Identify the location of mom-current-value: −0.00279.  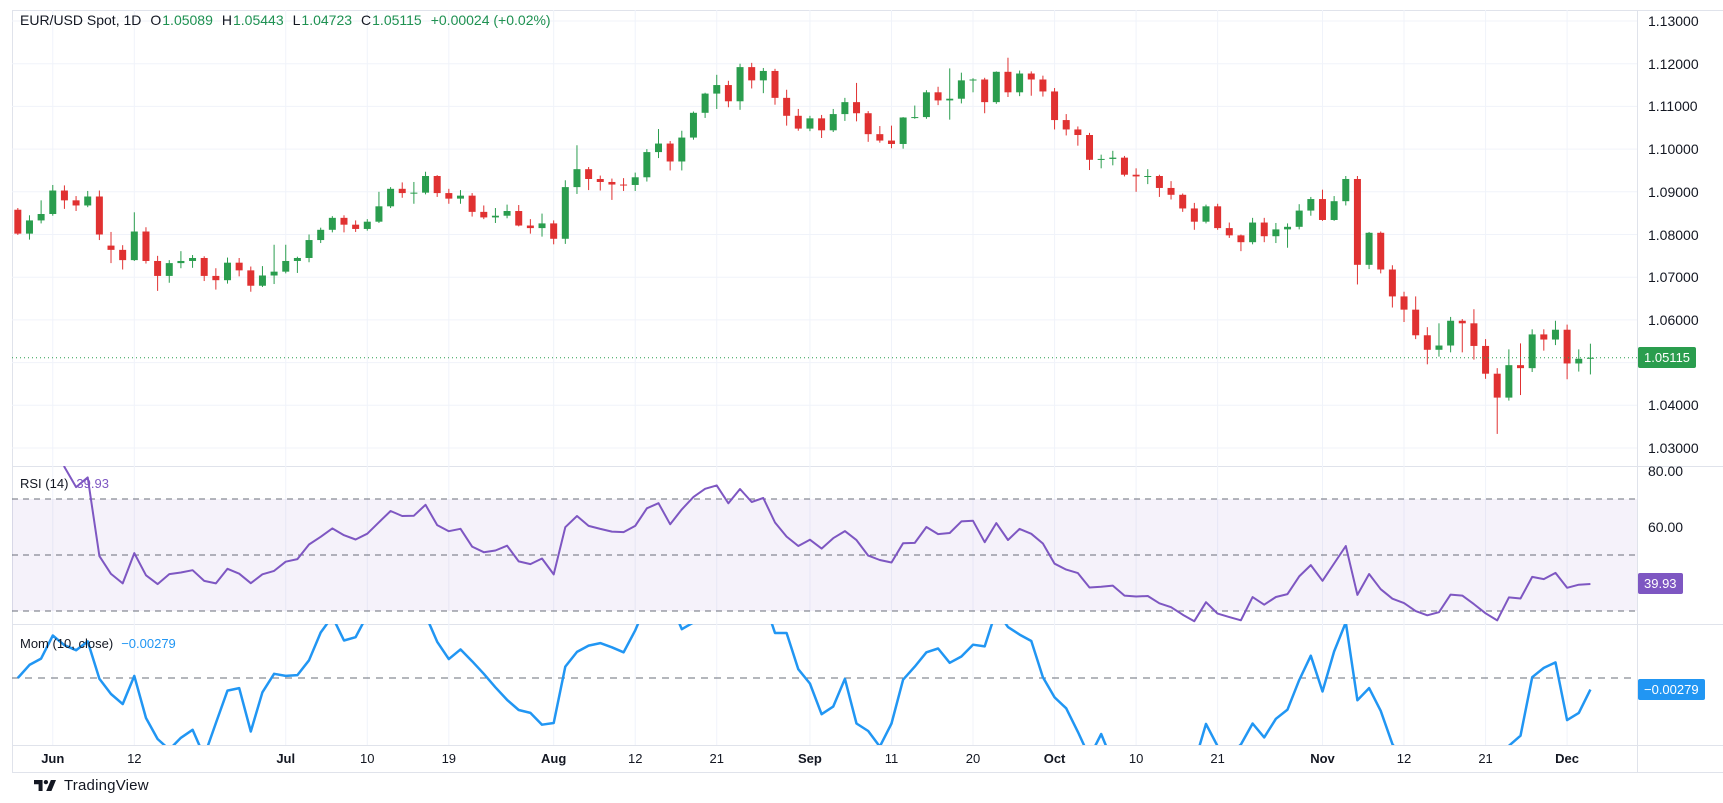
(148, 643).